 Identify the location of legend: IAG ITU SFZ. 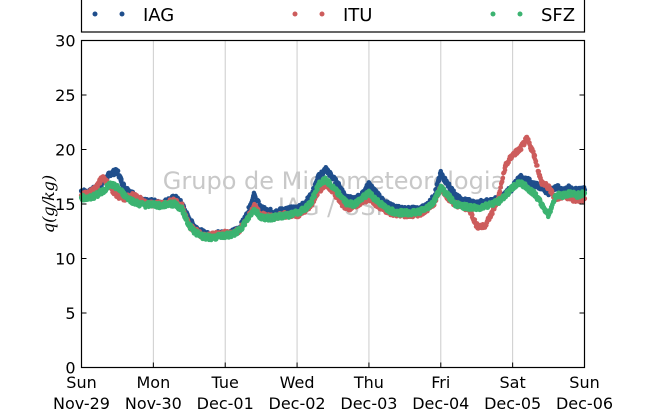
(333, 15).